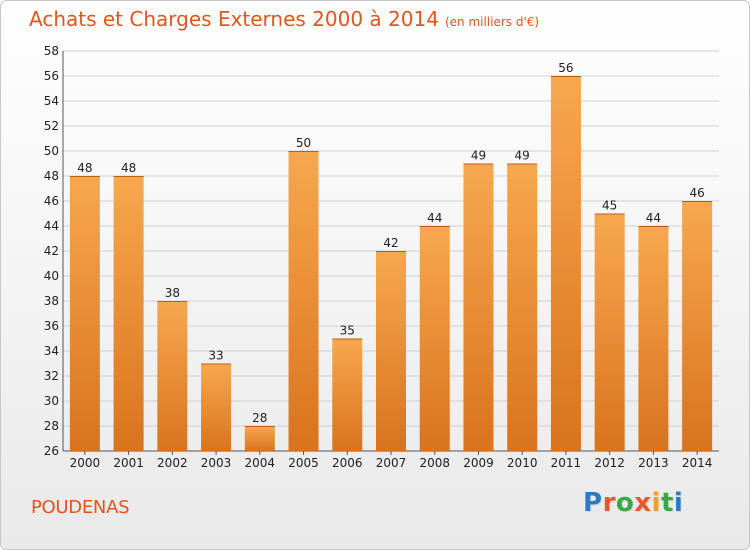 This screenshot has height=550, width=750. Describe the element at coordinates (609, 503) in the screenshot. I see `logo-letter: r` at that location.